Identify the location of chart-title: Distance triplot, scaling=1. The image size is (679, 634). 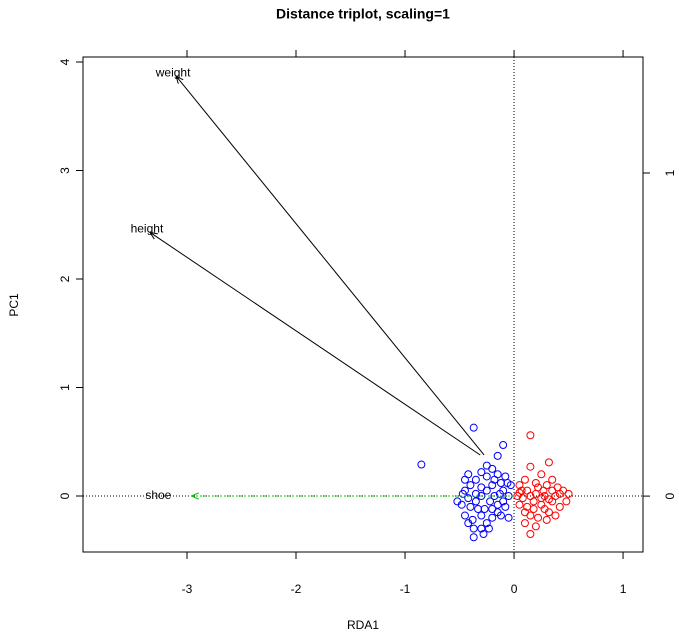
(363, 14).